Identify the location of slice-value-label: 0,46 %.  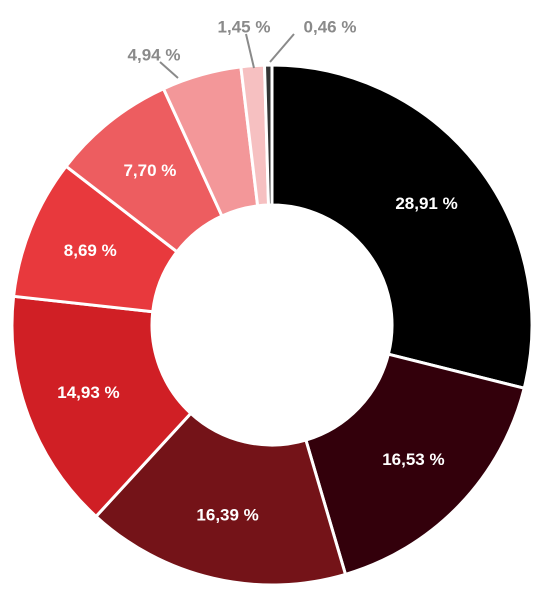
(330, 26).